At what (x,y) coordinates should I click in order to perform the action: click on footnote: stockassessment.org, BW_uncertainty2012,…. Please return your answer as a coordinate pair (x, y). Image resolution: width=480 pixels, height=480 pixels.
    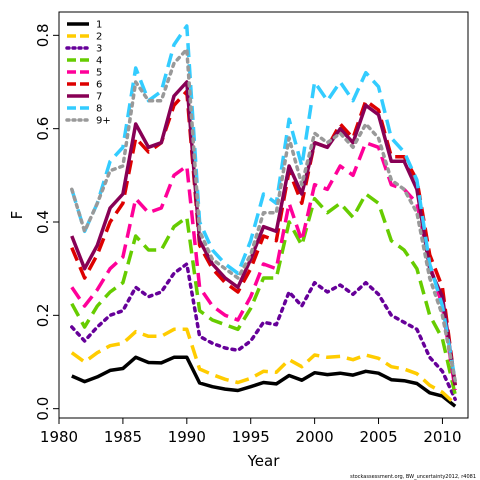
    Looking at the image, I should click on (413, 477).